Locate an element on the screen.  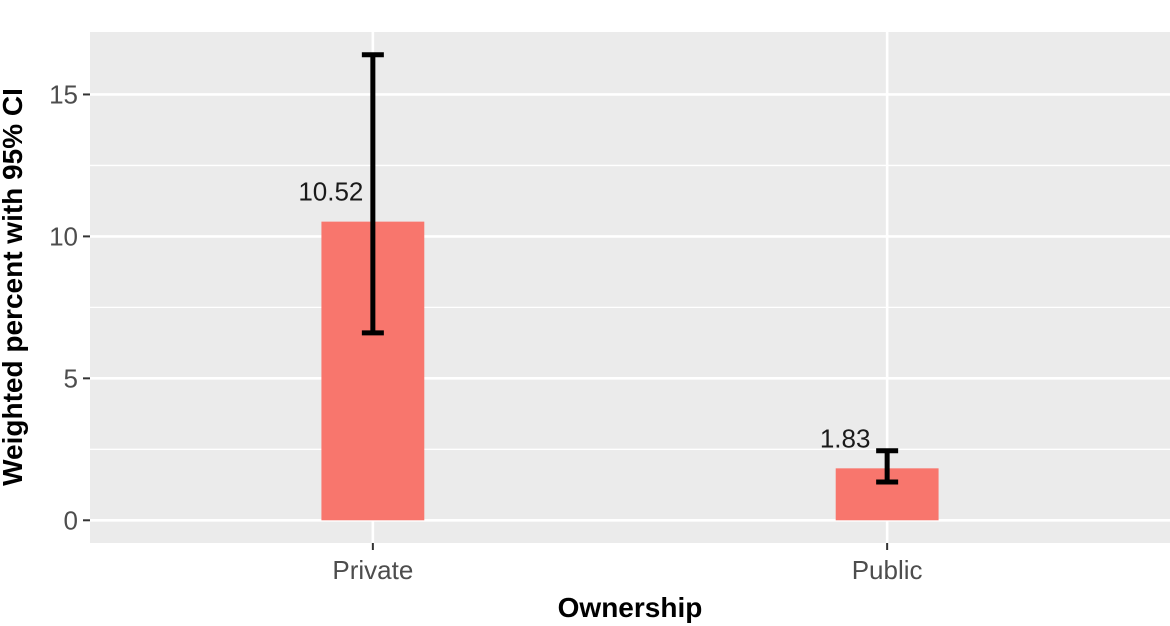
y-tick-label: 10 is located at coordinates (63, 236).